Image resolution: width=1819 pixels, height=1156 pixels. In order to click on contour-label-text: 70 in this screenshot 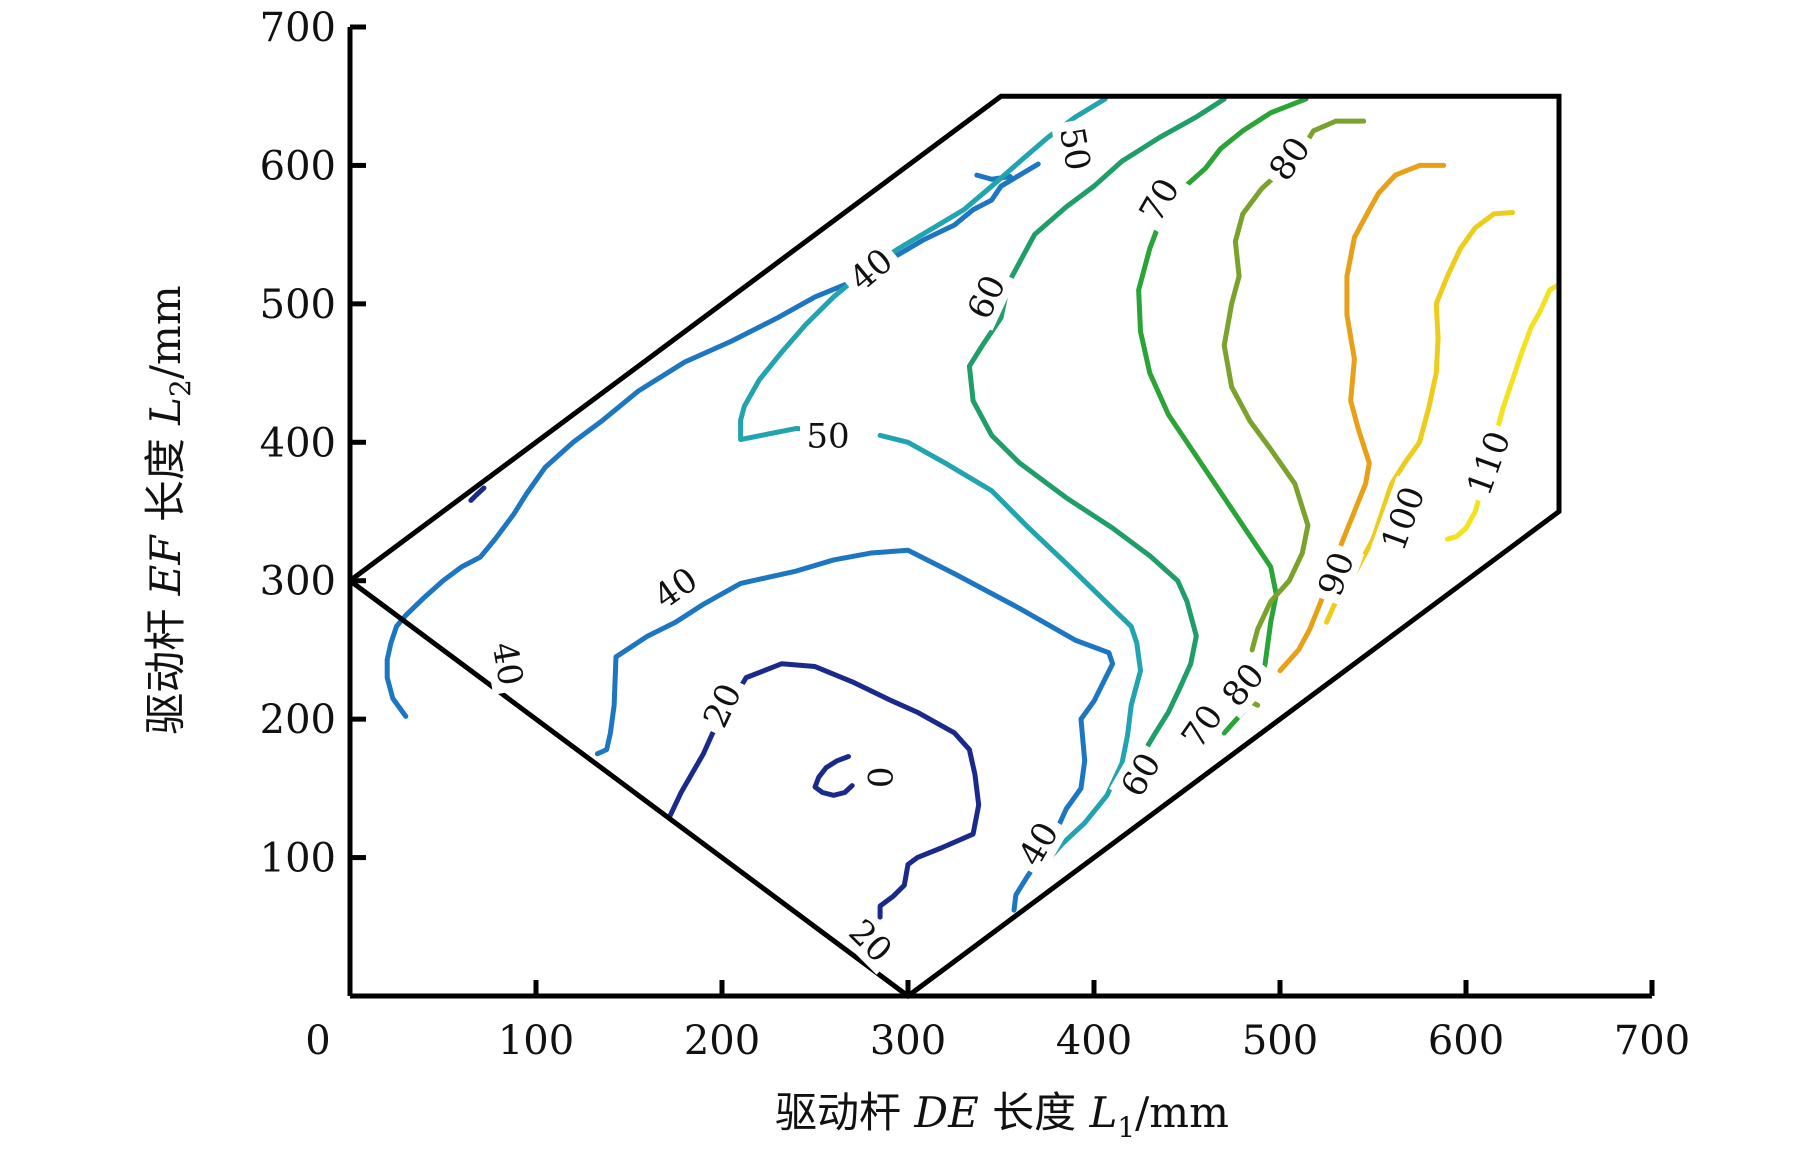, I will do `click(1203, 726)`.